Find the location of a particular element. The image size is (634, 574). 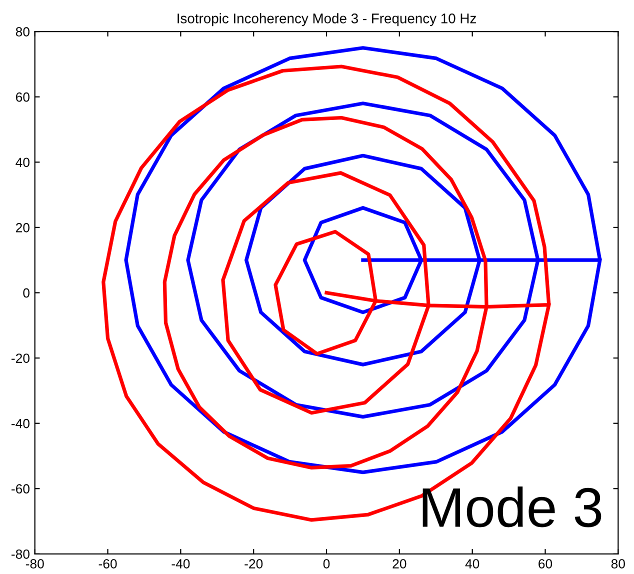

chart-title: Isotropic Incoherency Mode 3 - Frequency 10 Hz is located at coordinates (327, 19).